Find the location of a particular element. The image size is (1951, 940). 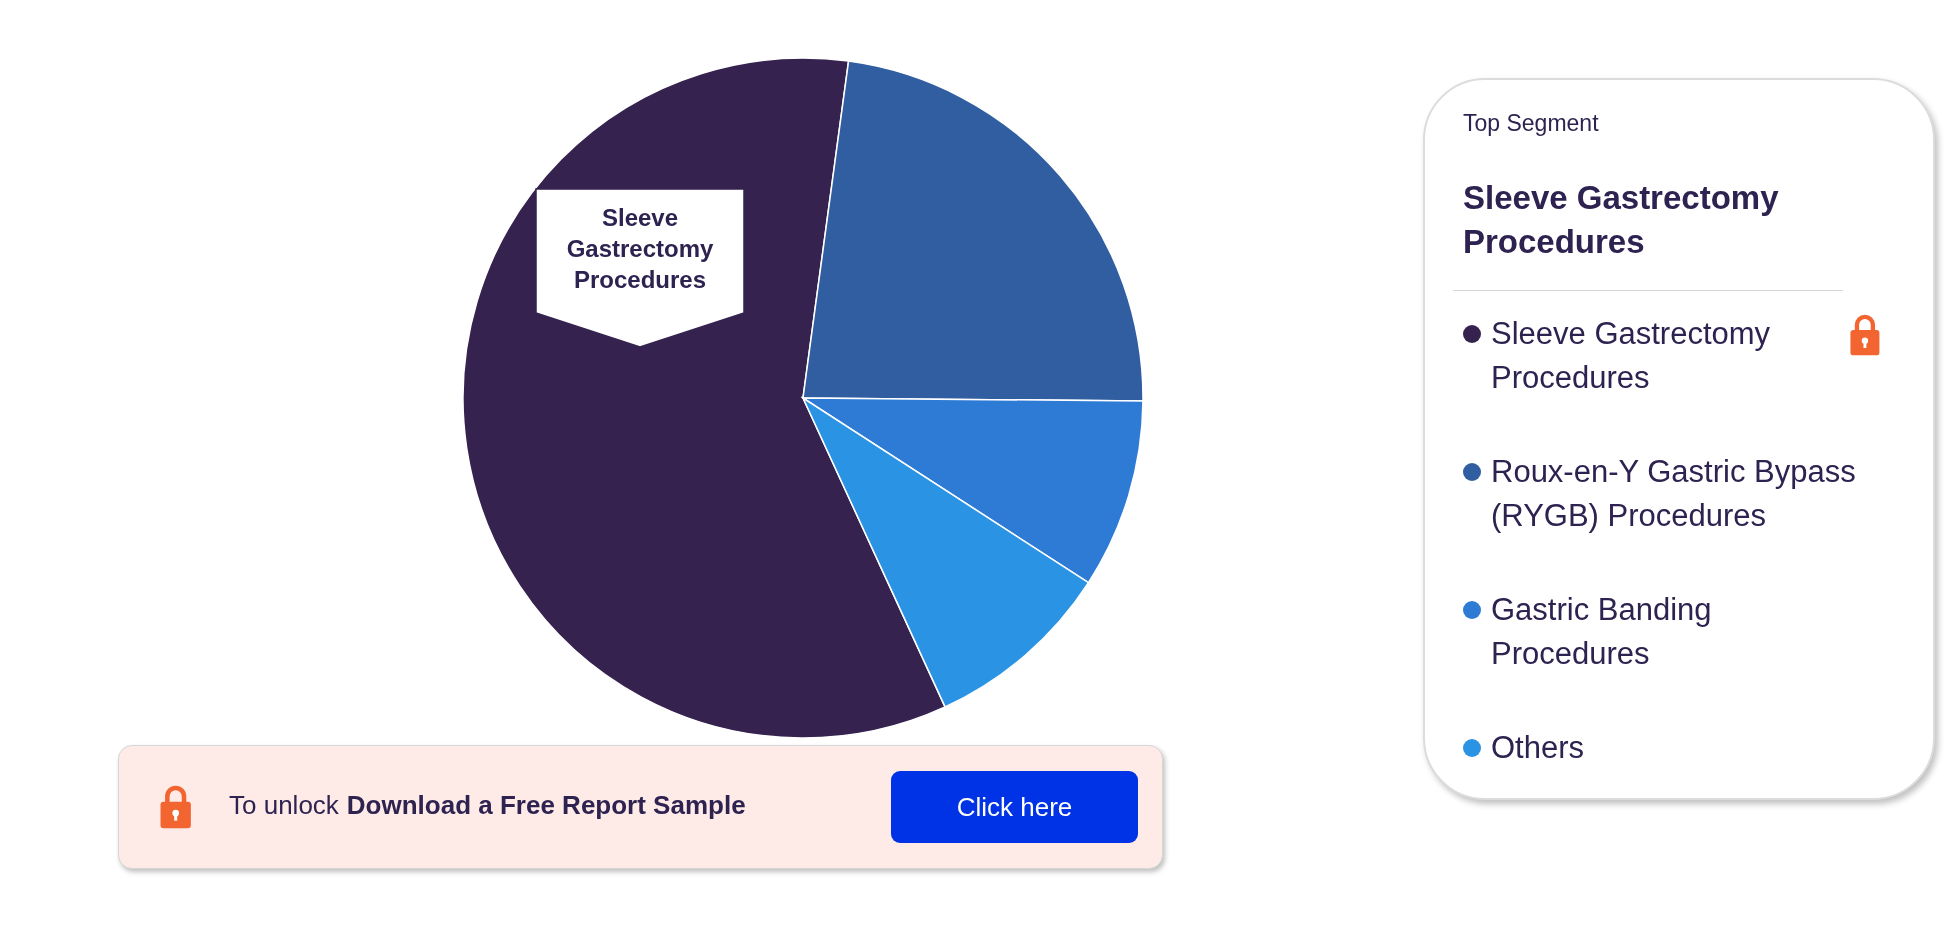

click-here-button: Click here is located at coordinates (1014, 807).